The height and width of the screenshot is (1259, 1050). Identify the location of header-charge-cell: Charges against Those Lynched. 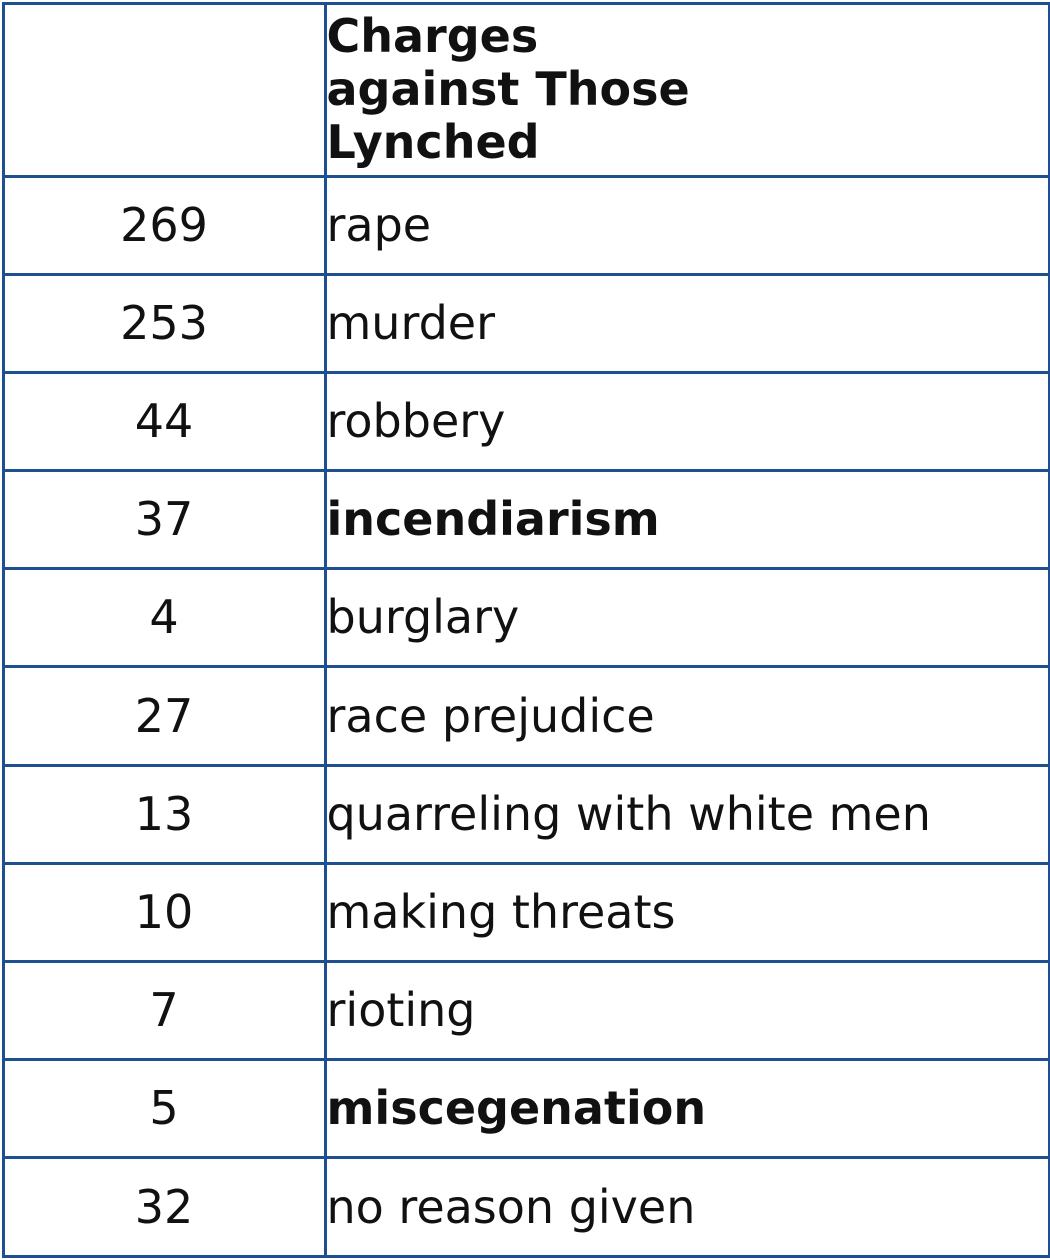
(686, 89).